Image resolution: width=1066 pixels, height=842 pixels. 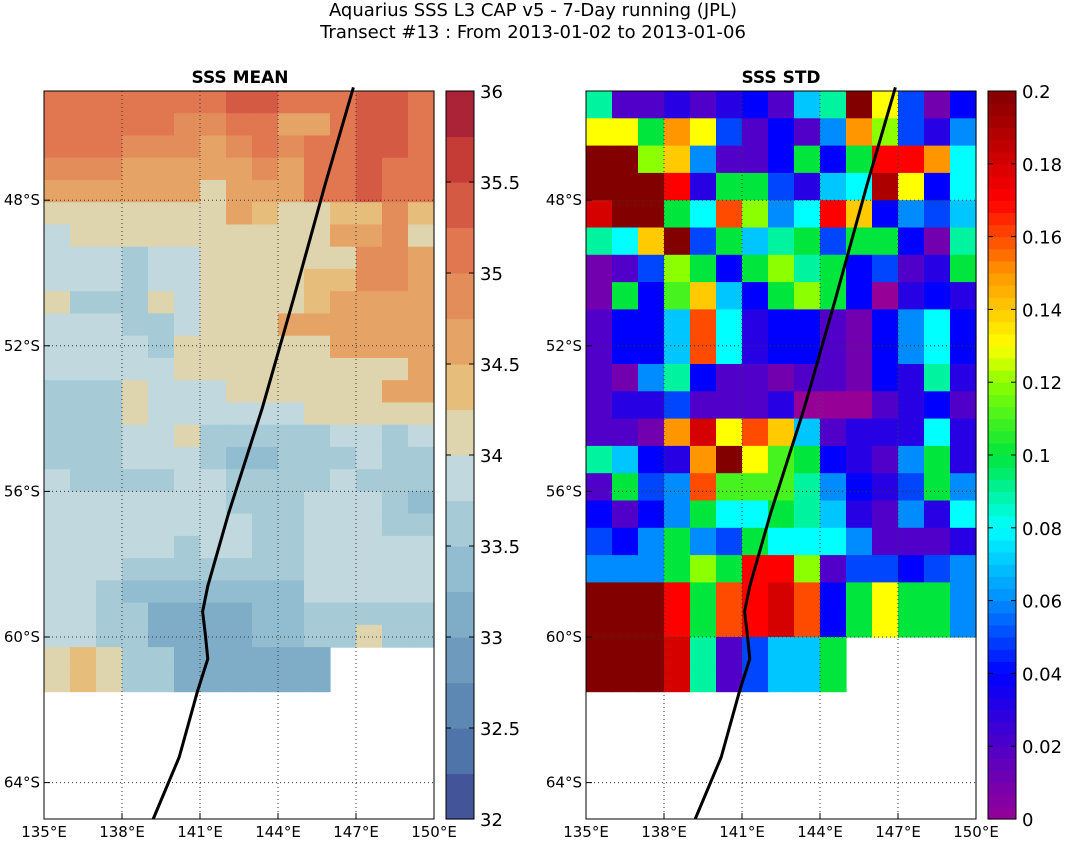 I want to click on colorbar-tick-label: 0.18, so click(x=1042, y=165).